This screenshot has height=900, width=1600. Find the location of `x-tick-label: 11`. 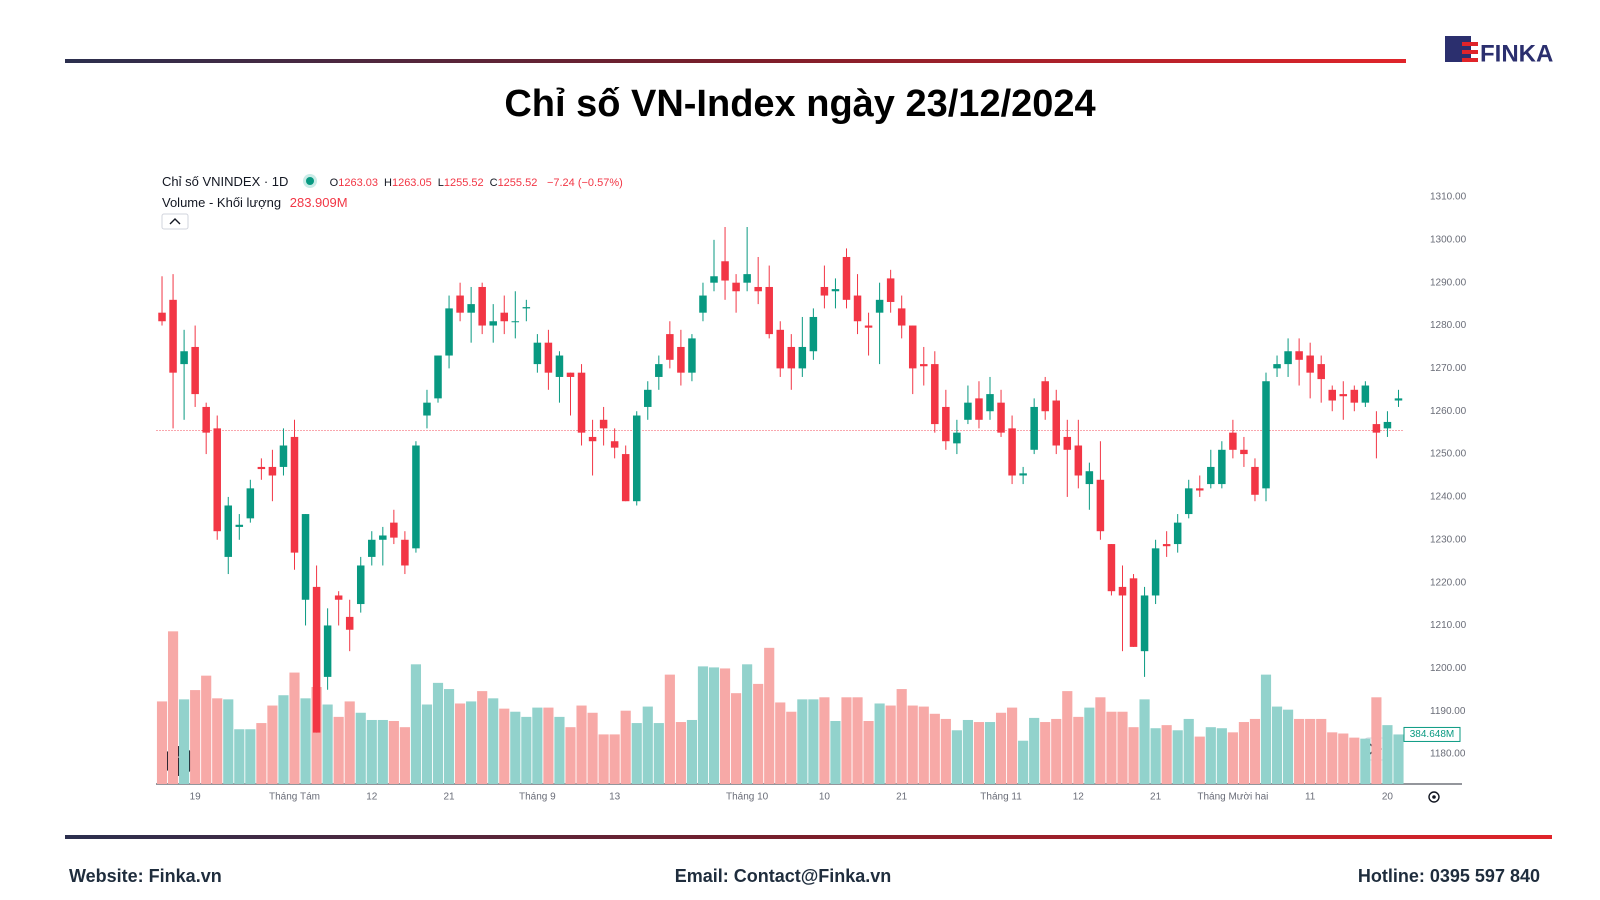

x-tick-label: 11 is located at coordinates (1310, 797).